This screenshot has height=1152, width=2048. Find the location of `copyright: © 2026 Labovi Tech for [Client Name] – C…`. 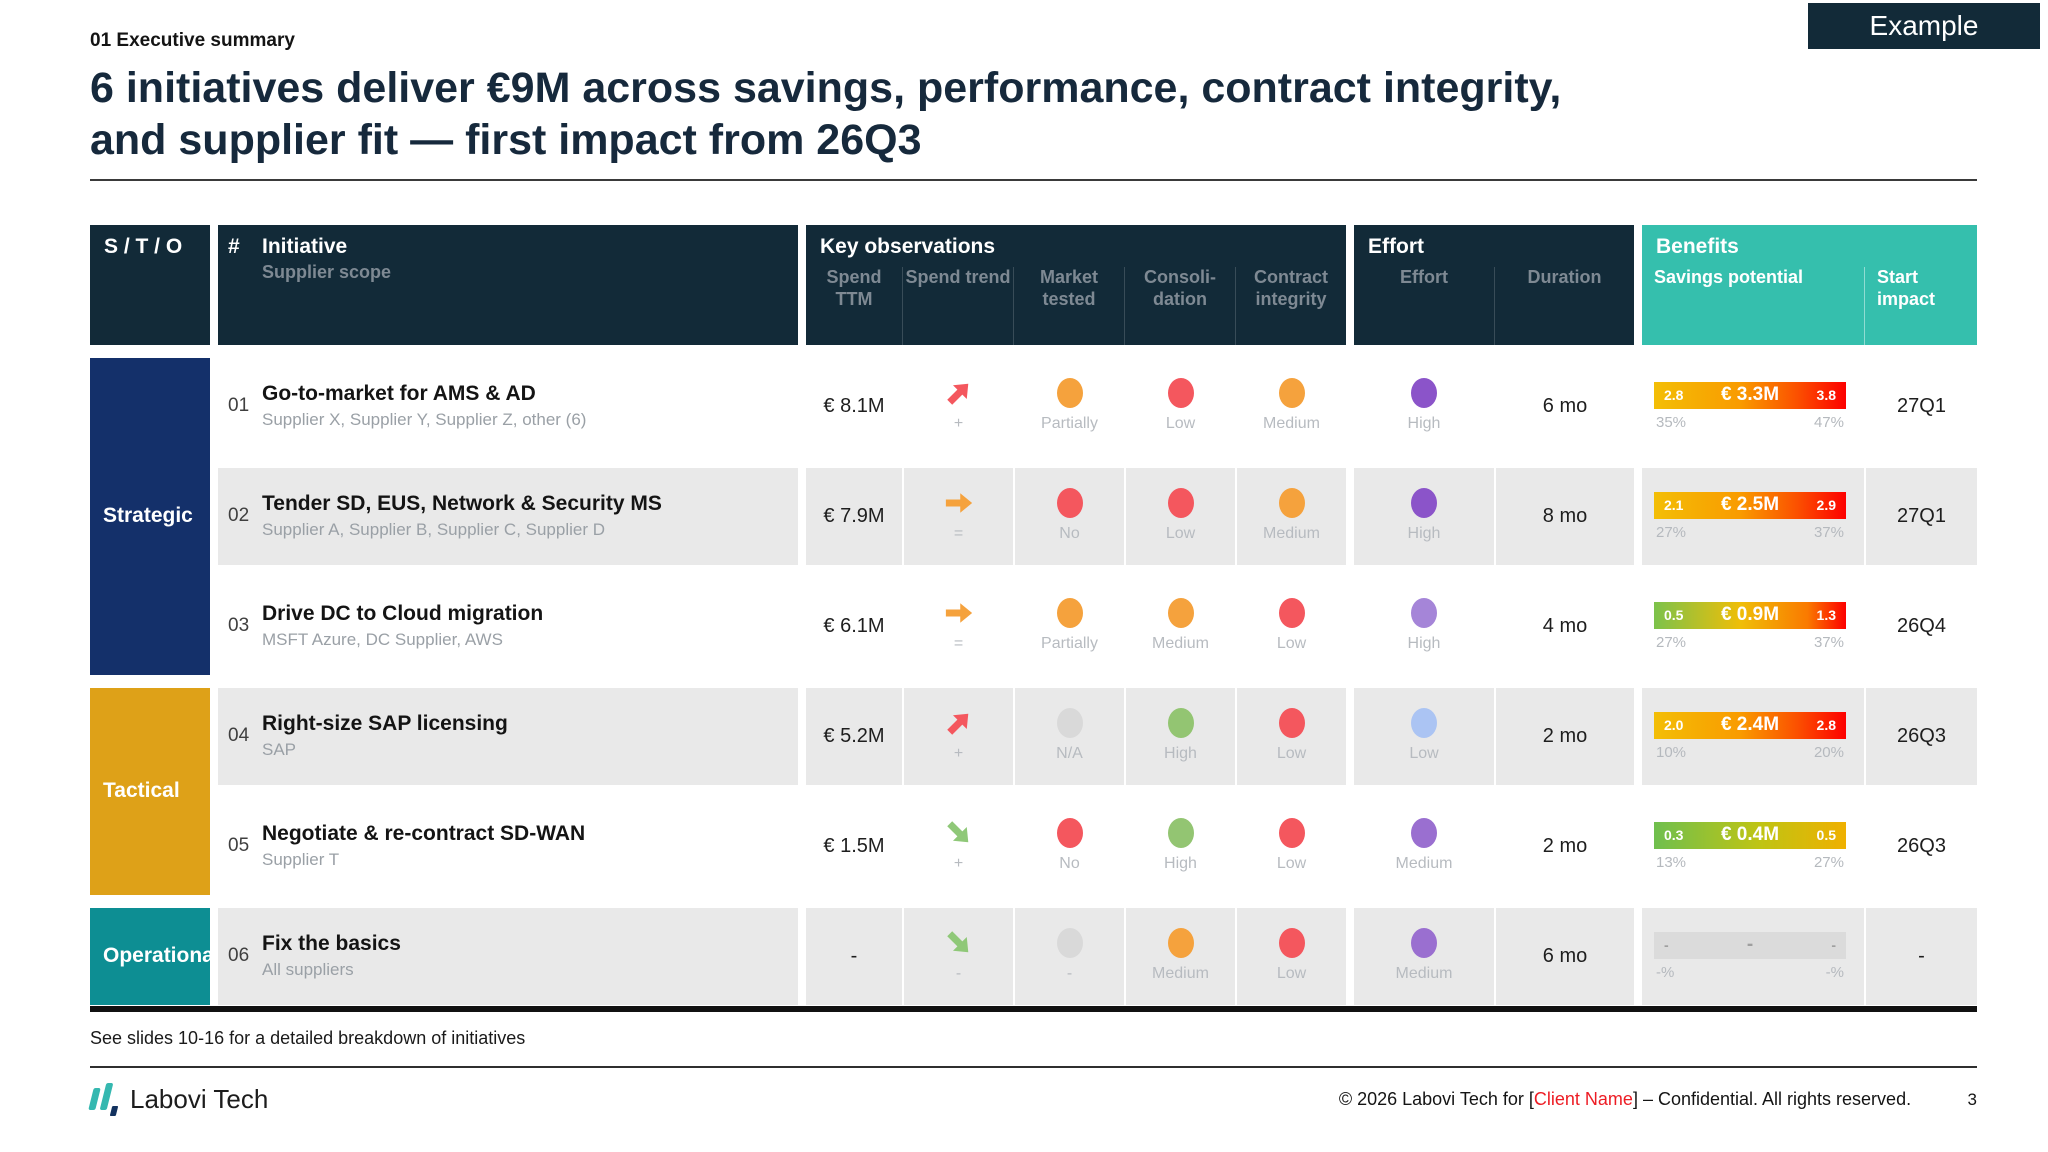

copyright: © 2026 Labovi Tech for [Client Name] – C… is located at coordinates (1625, 1099).